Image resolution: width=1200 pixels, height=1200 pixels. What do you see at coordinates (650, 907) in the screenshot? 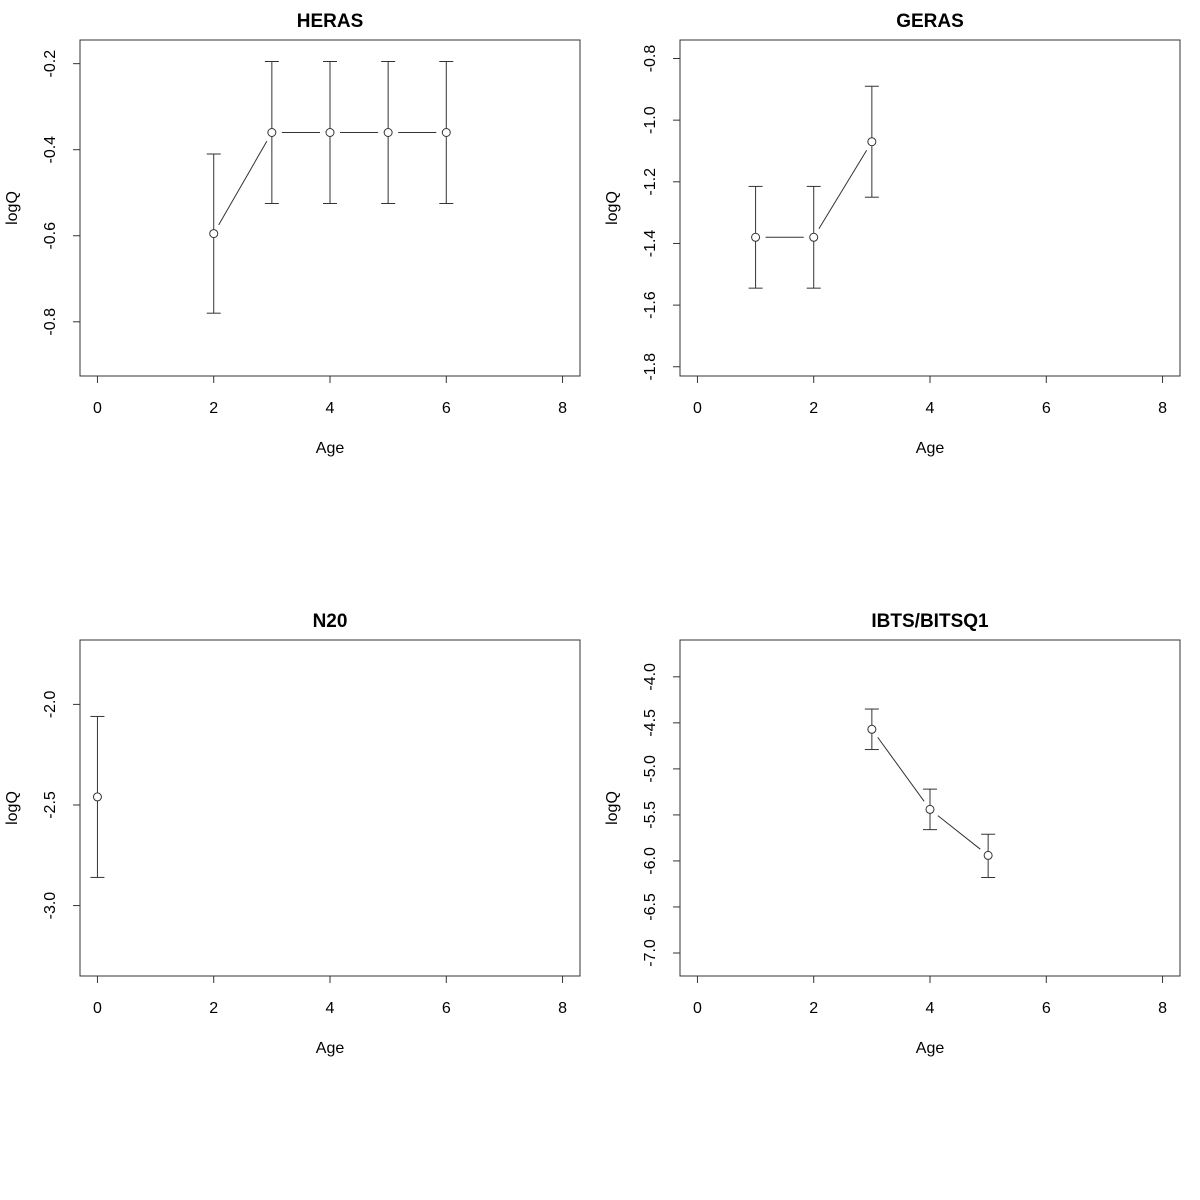
I see `y-tick-label: -6.5` at bounding box center [650, 907].